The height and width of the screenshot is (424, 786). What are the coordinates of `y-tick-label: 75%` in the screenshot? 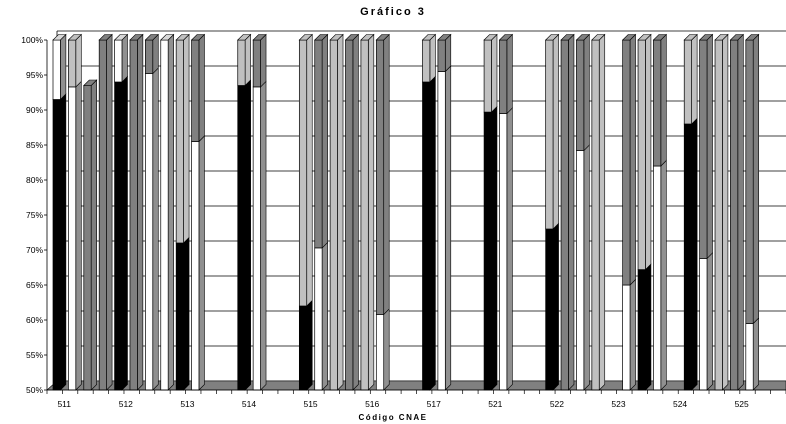 It's located at (34, 215).